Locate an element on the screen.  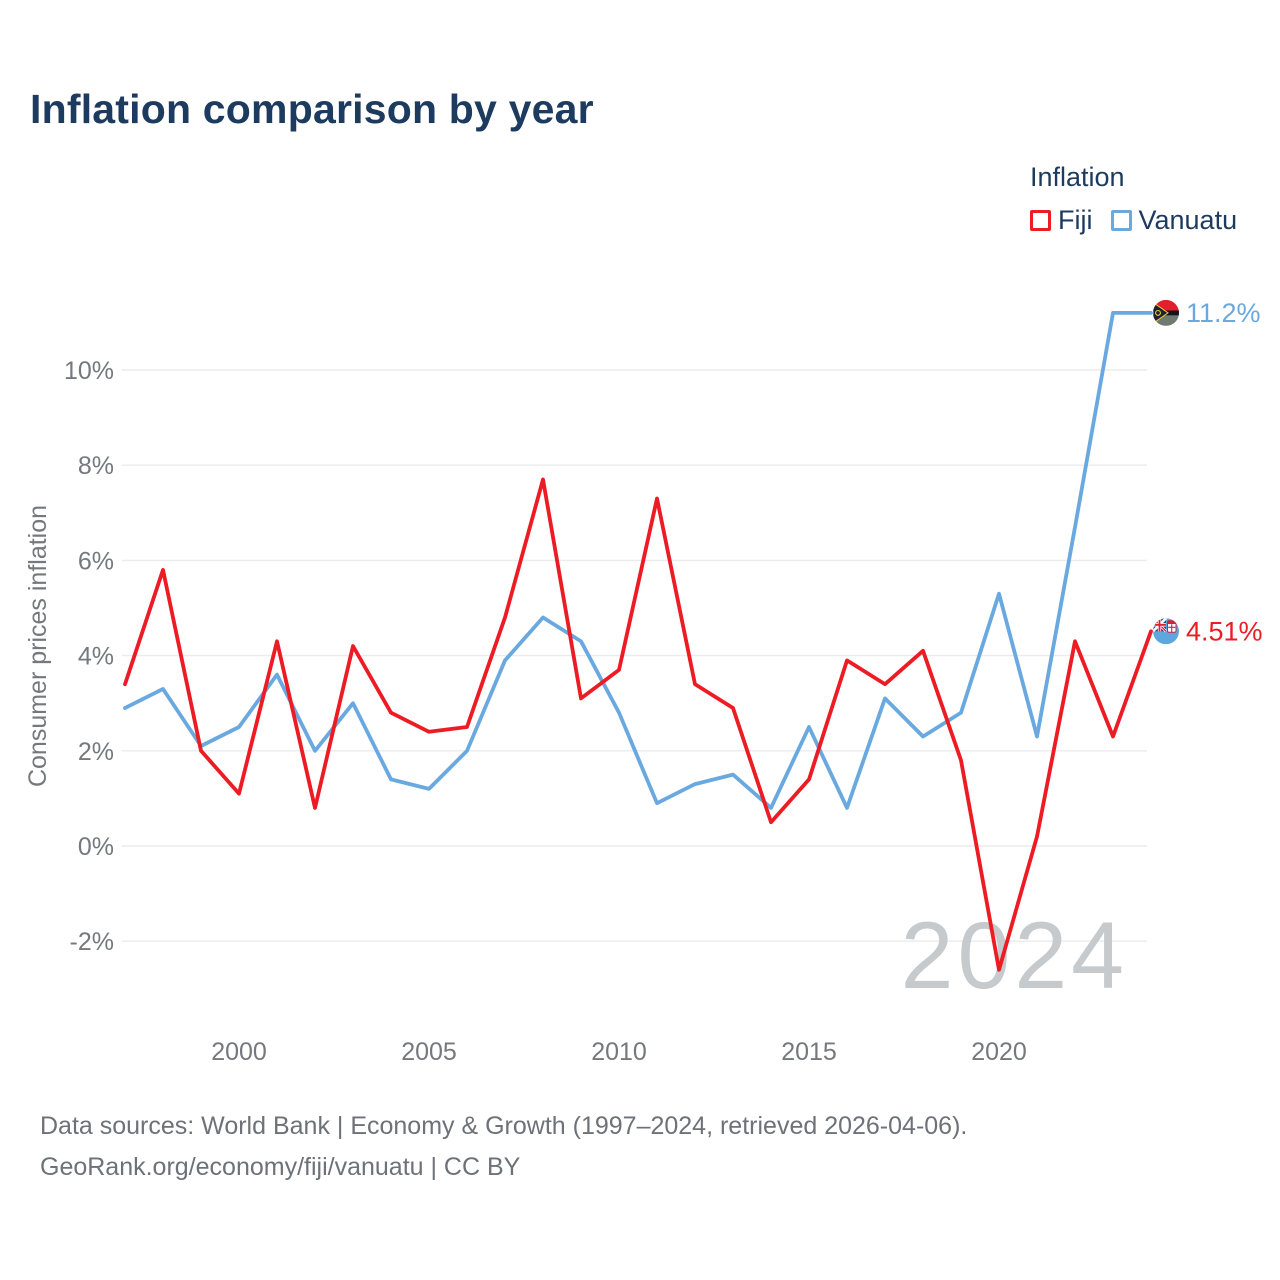
x-tick-label: 2015 is located at coordinates (809, 1052).